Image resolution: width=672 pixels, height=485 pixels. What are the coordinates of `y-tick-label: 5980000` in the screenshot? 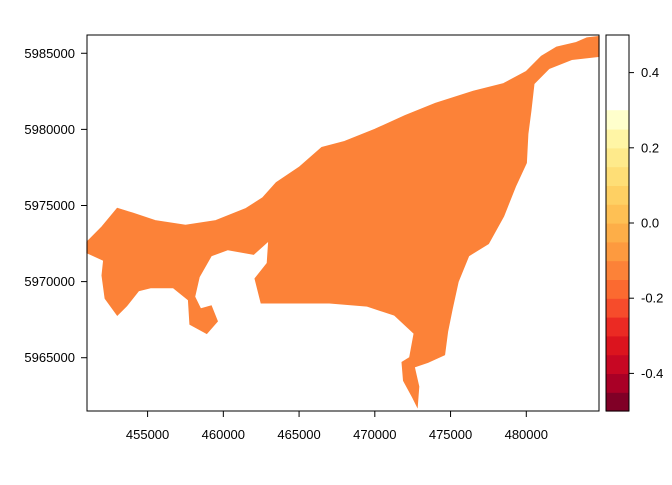 It's located at (49, 129).